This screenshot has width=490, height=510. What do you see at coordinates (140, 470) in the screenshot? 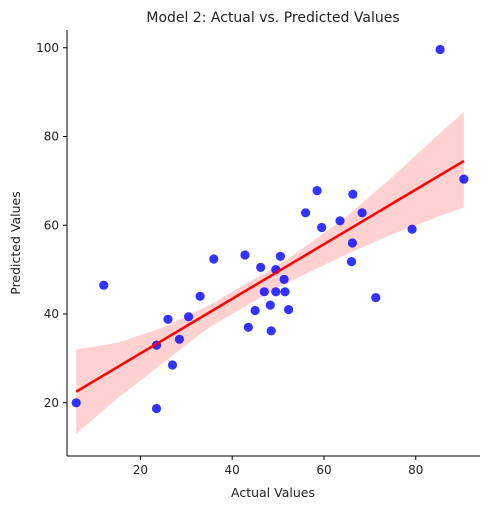
I see `x-tick-label: 20` at bounding box center [140, 470].